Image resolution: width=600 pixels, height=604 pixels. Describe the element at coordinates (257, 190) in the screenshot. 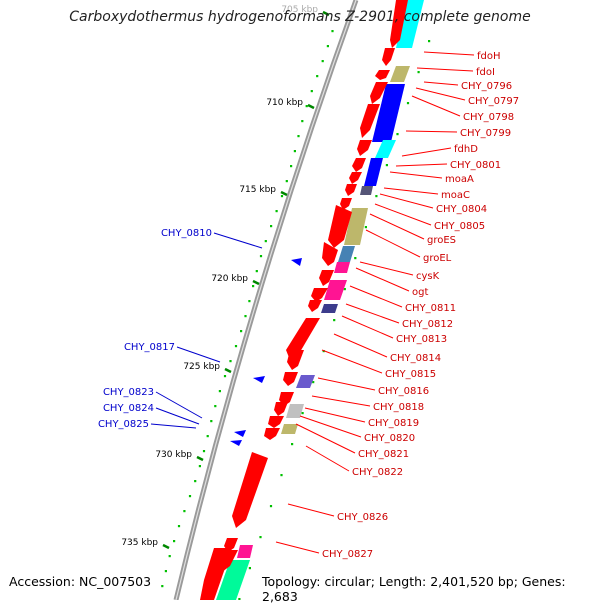

I see `tick-label: 715 kbp` at that location.